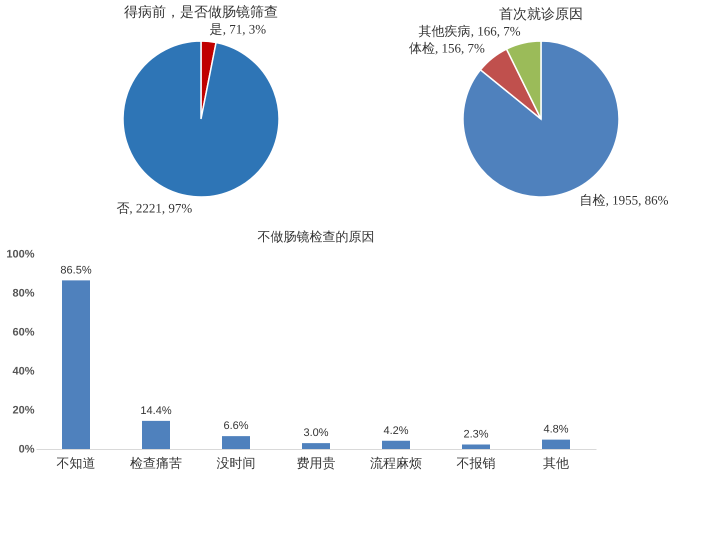  Describe the element at coordinates (201, 12) in the screenshot. I see `chart-title: 得病前，是否做肠镜筛查` at that location.